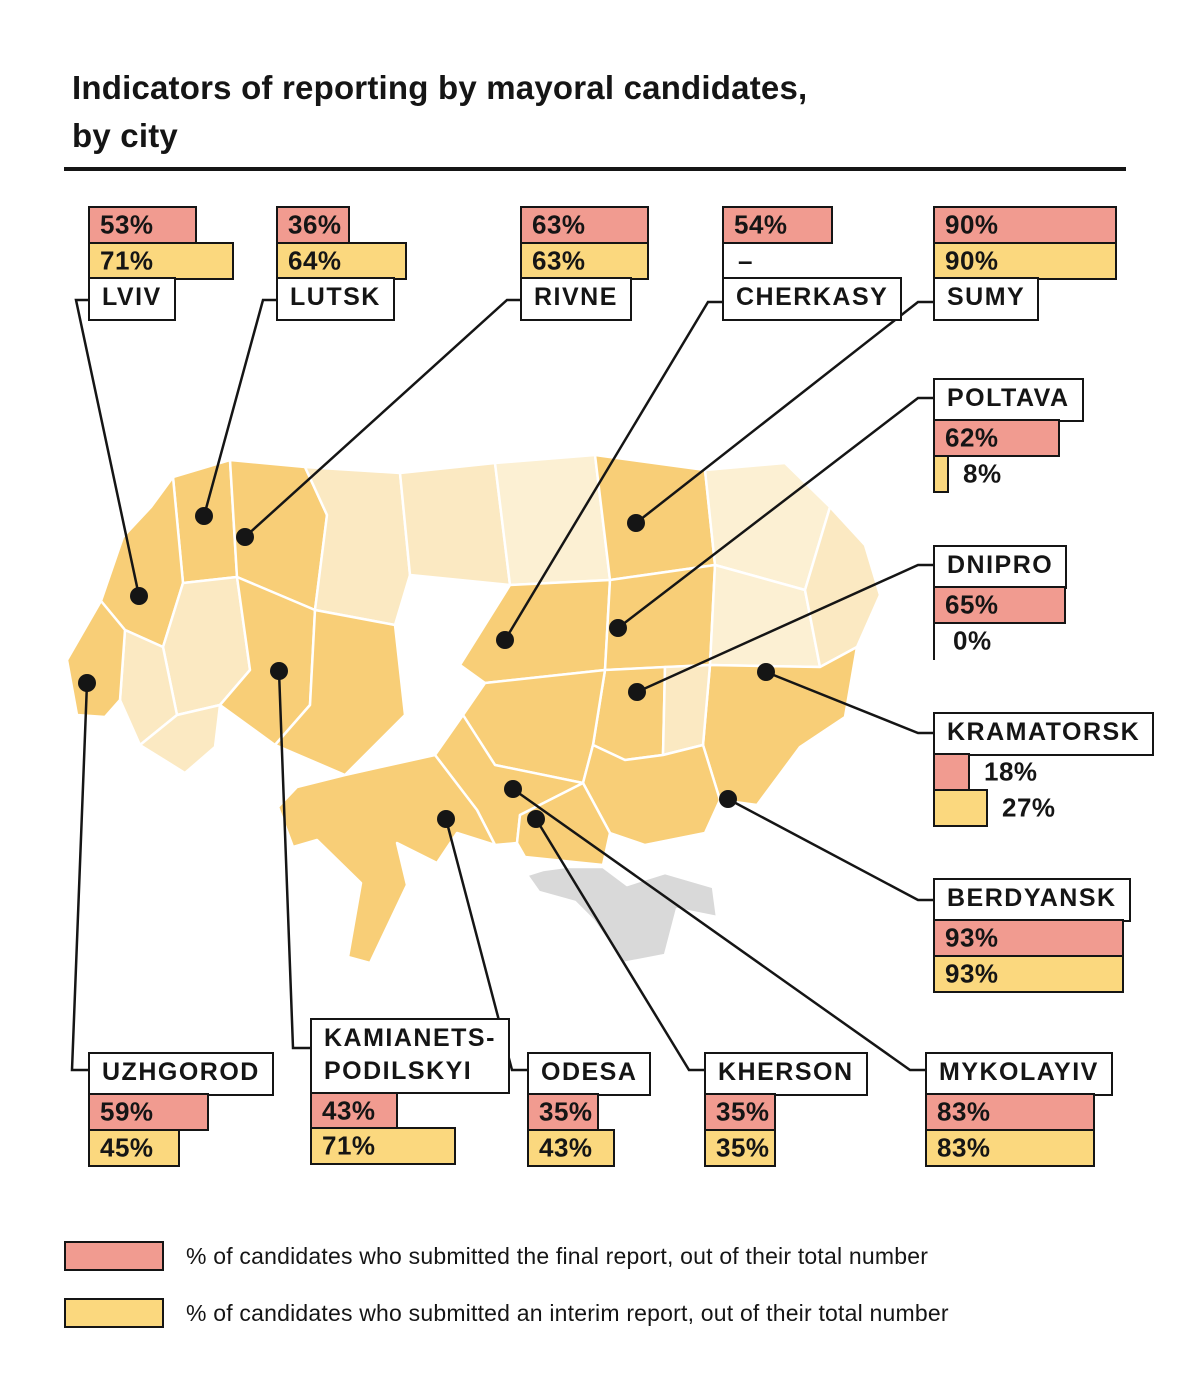 This screenshot has height=1388, width=1200. I want to click on city-callout-kherson: KHERSON 35% 35%, so click(786, 1109).